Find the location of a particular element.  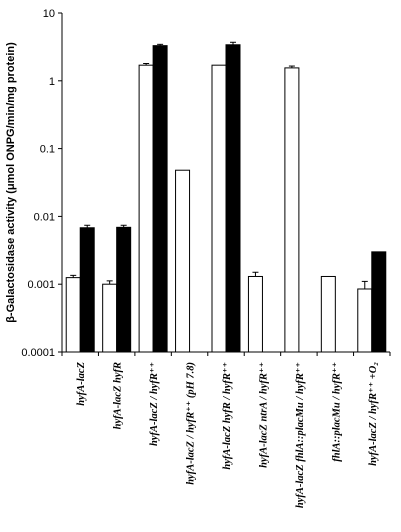

category-label: hyfA-lacZ / hyfR⁺⁺ is located at coordinates (154, 404).